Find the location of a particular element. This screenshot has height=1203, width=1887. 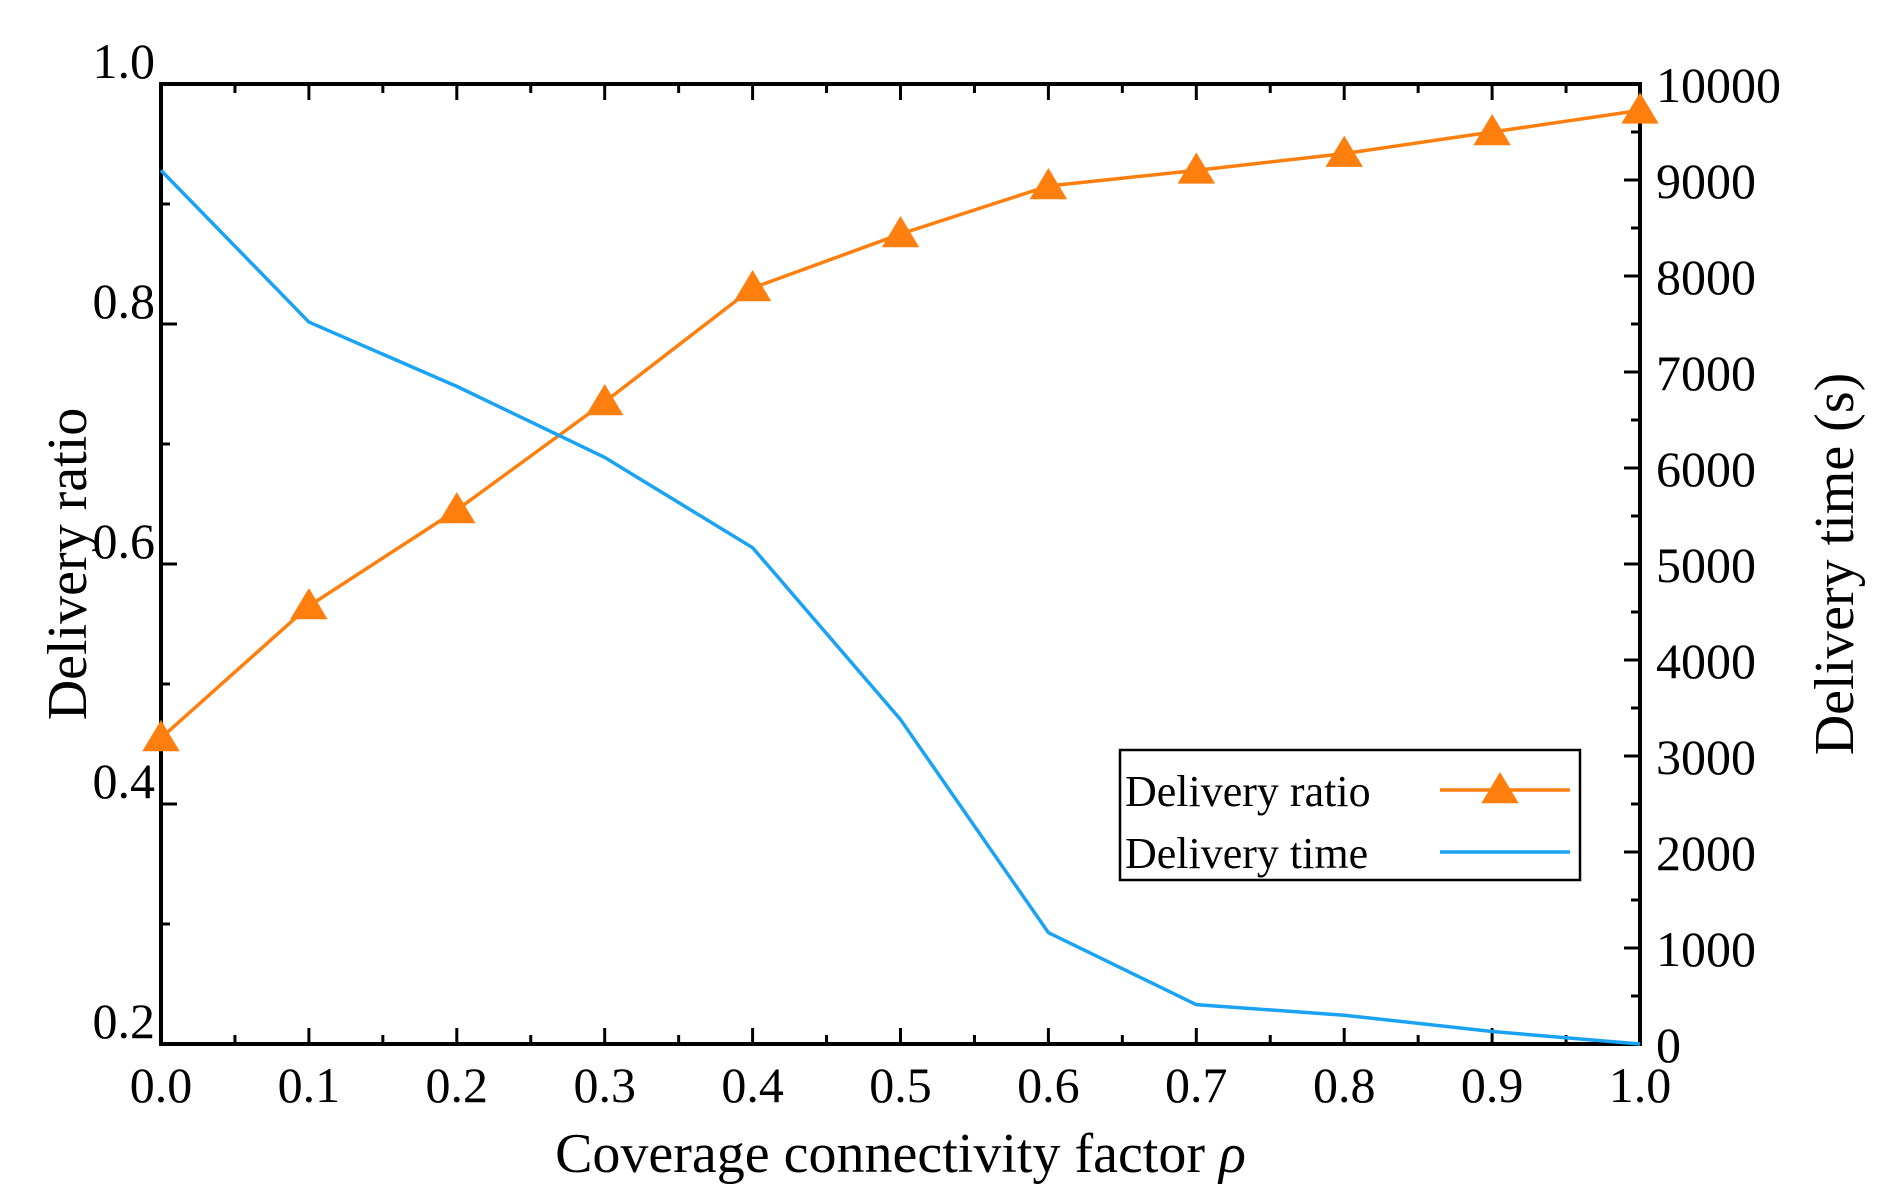

x-tick-label: 0.5 is located at coordinates (900, 1085).